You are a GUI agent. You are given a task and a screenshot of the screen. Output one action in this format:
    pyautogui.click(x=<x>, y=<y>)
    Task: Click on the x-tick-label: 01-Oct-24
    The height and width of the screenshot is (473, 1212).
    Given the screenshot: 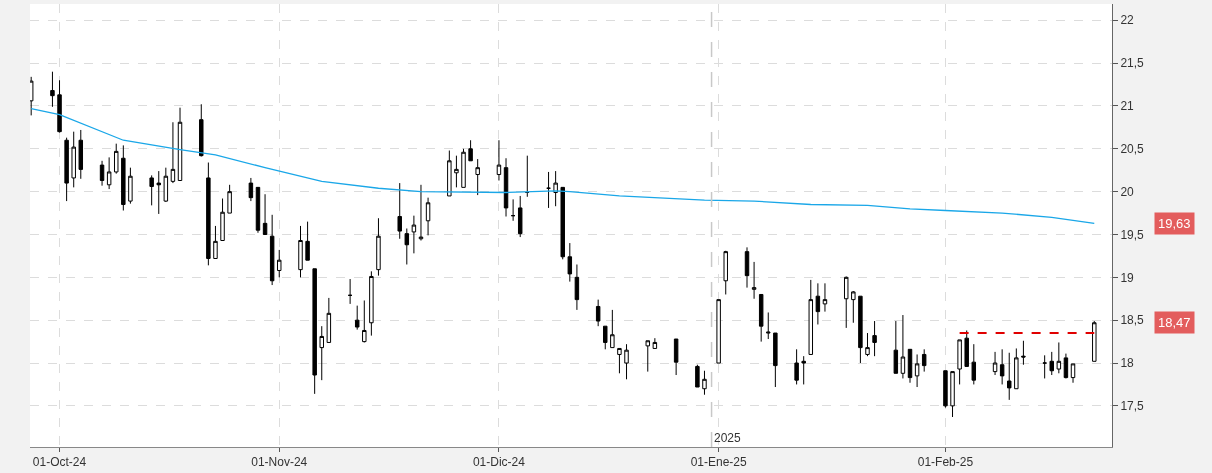 What is the action you would take?
    pyautogui.click(x=59, y=462)
    